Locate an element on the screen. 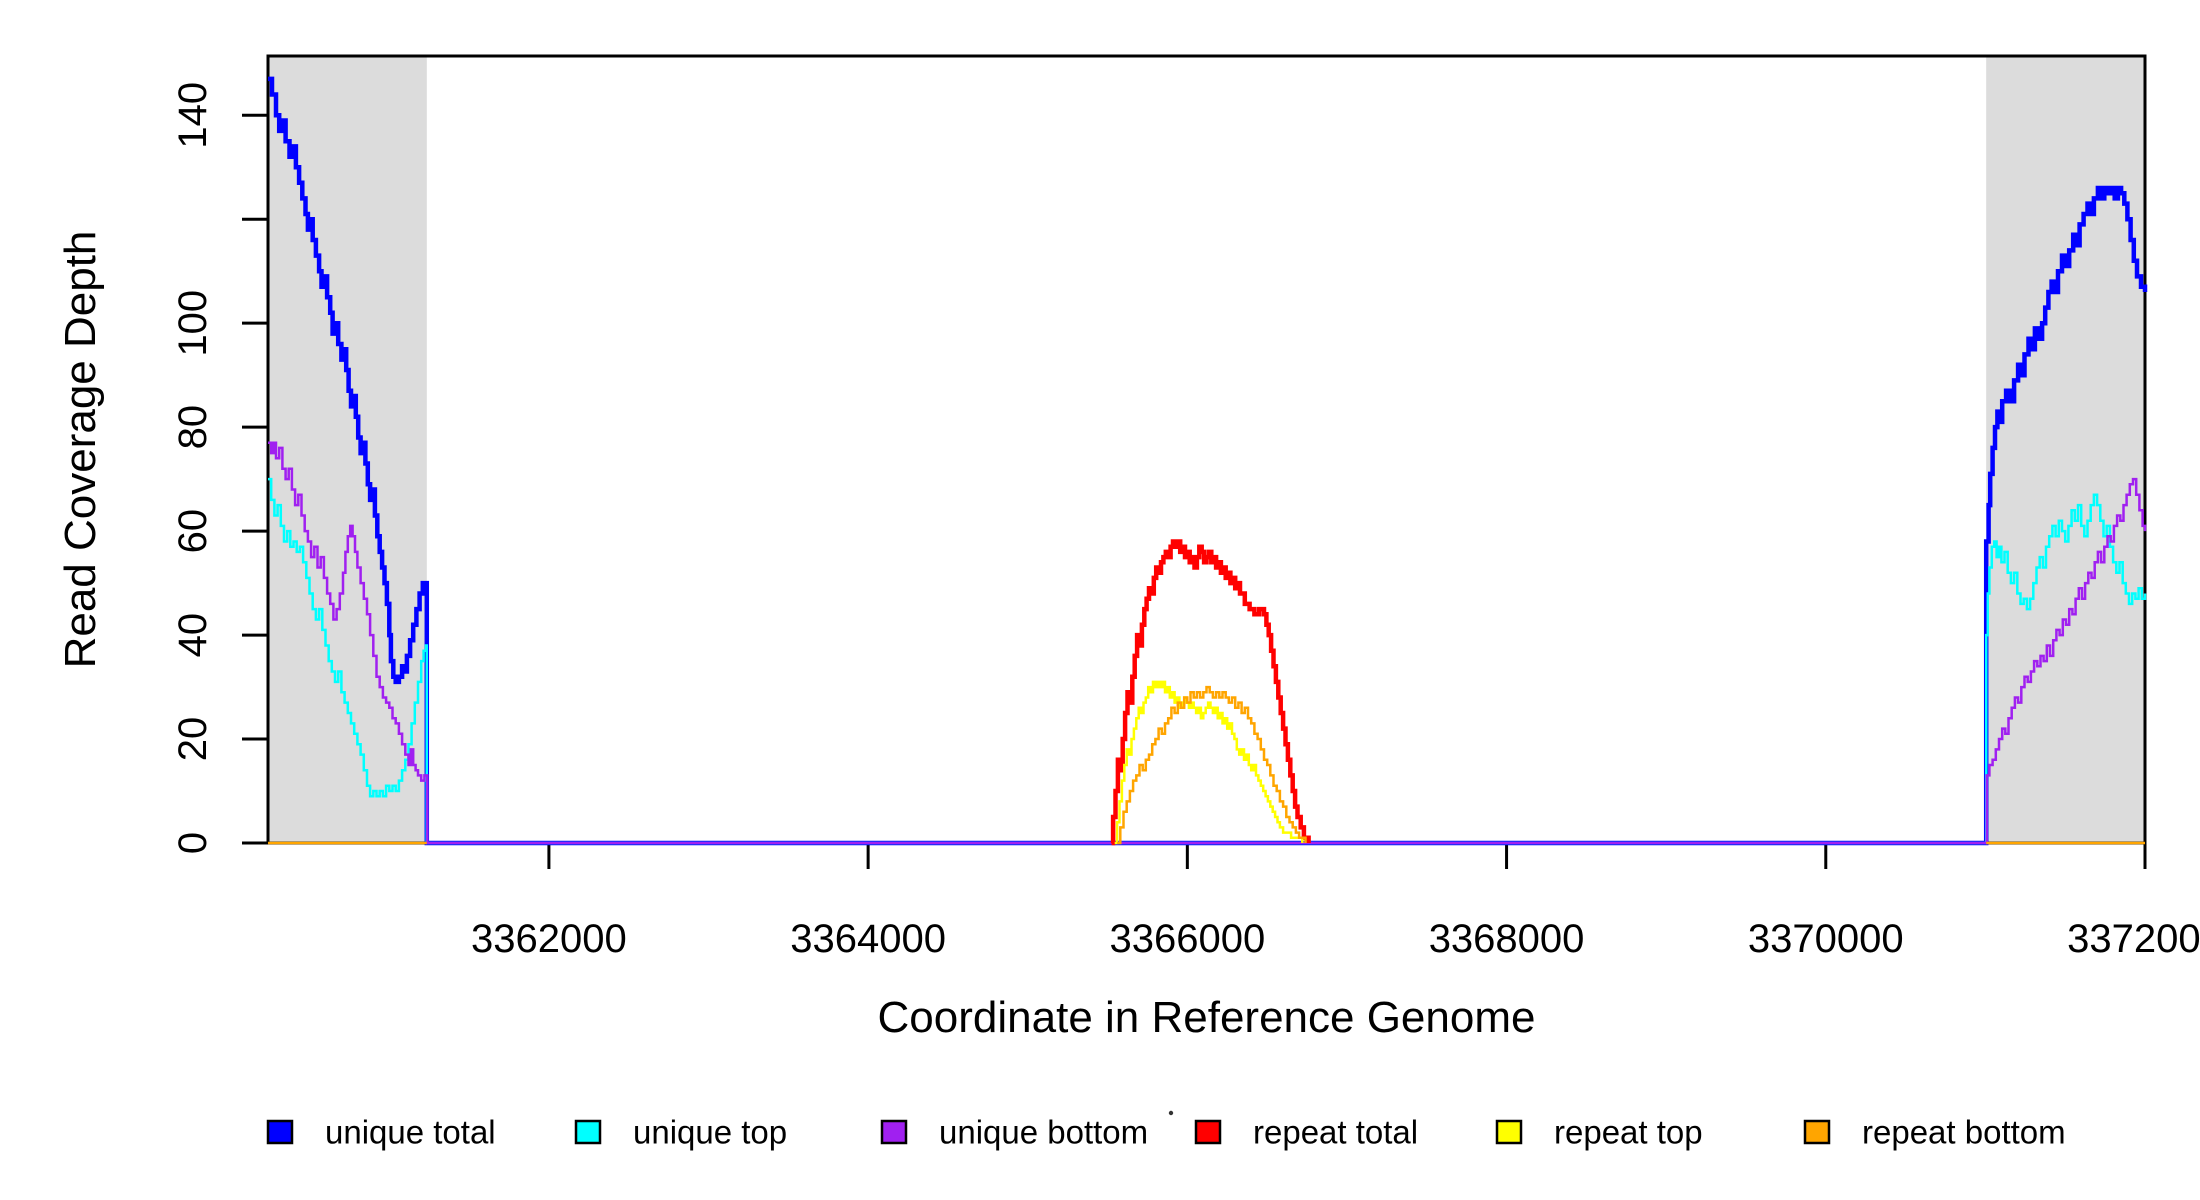 This screenshot has height=1200, width=2200. stray-dot is located at coordinates (1171, 1113).